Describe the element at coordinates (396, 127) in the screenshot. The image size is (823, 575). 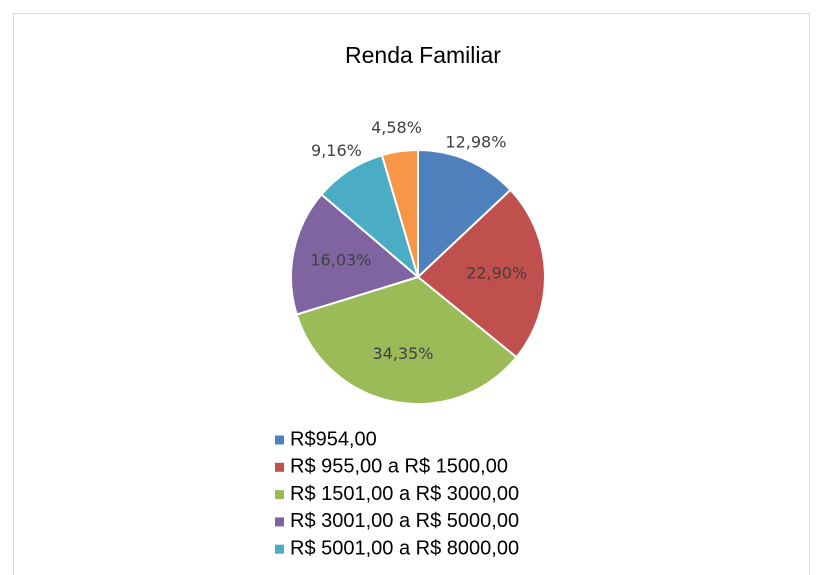
I see `data-label: 4,58%` at that location.